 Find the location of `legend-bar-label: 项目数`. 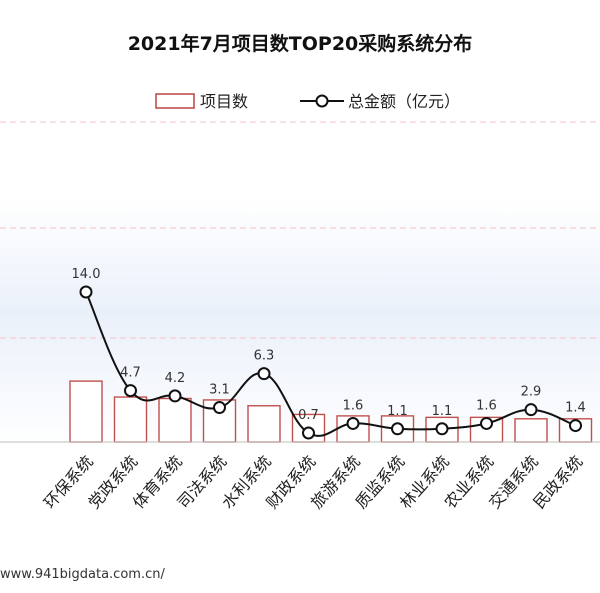

legend-bar-label: 项目数 is located at coordinates (224, 101).